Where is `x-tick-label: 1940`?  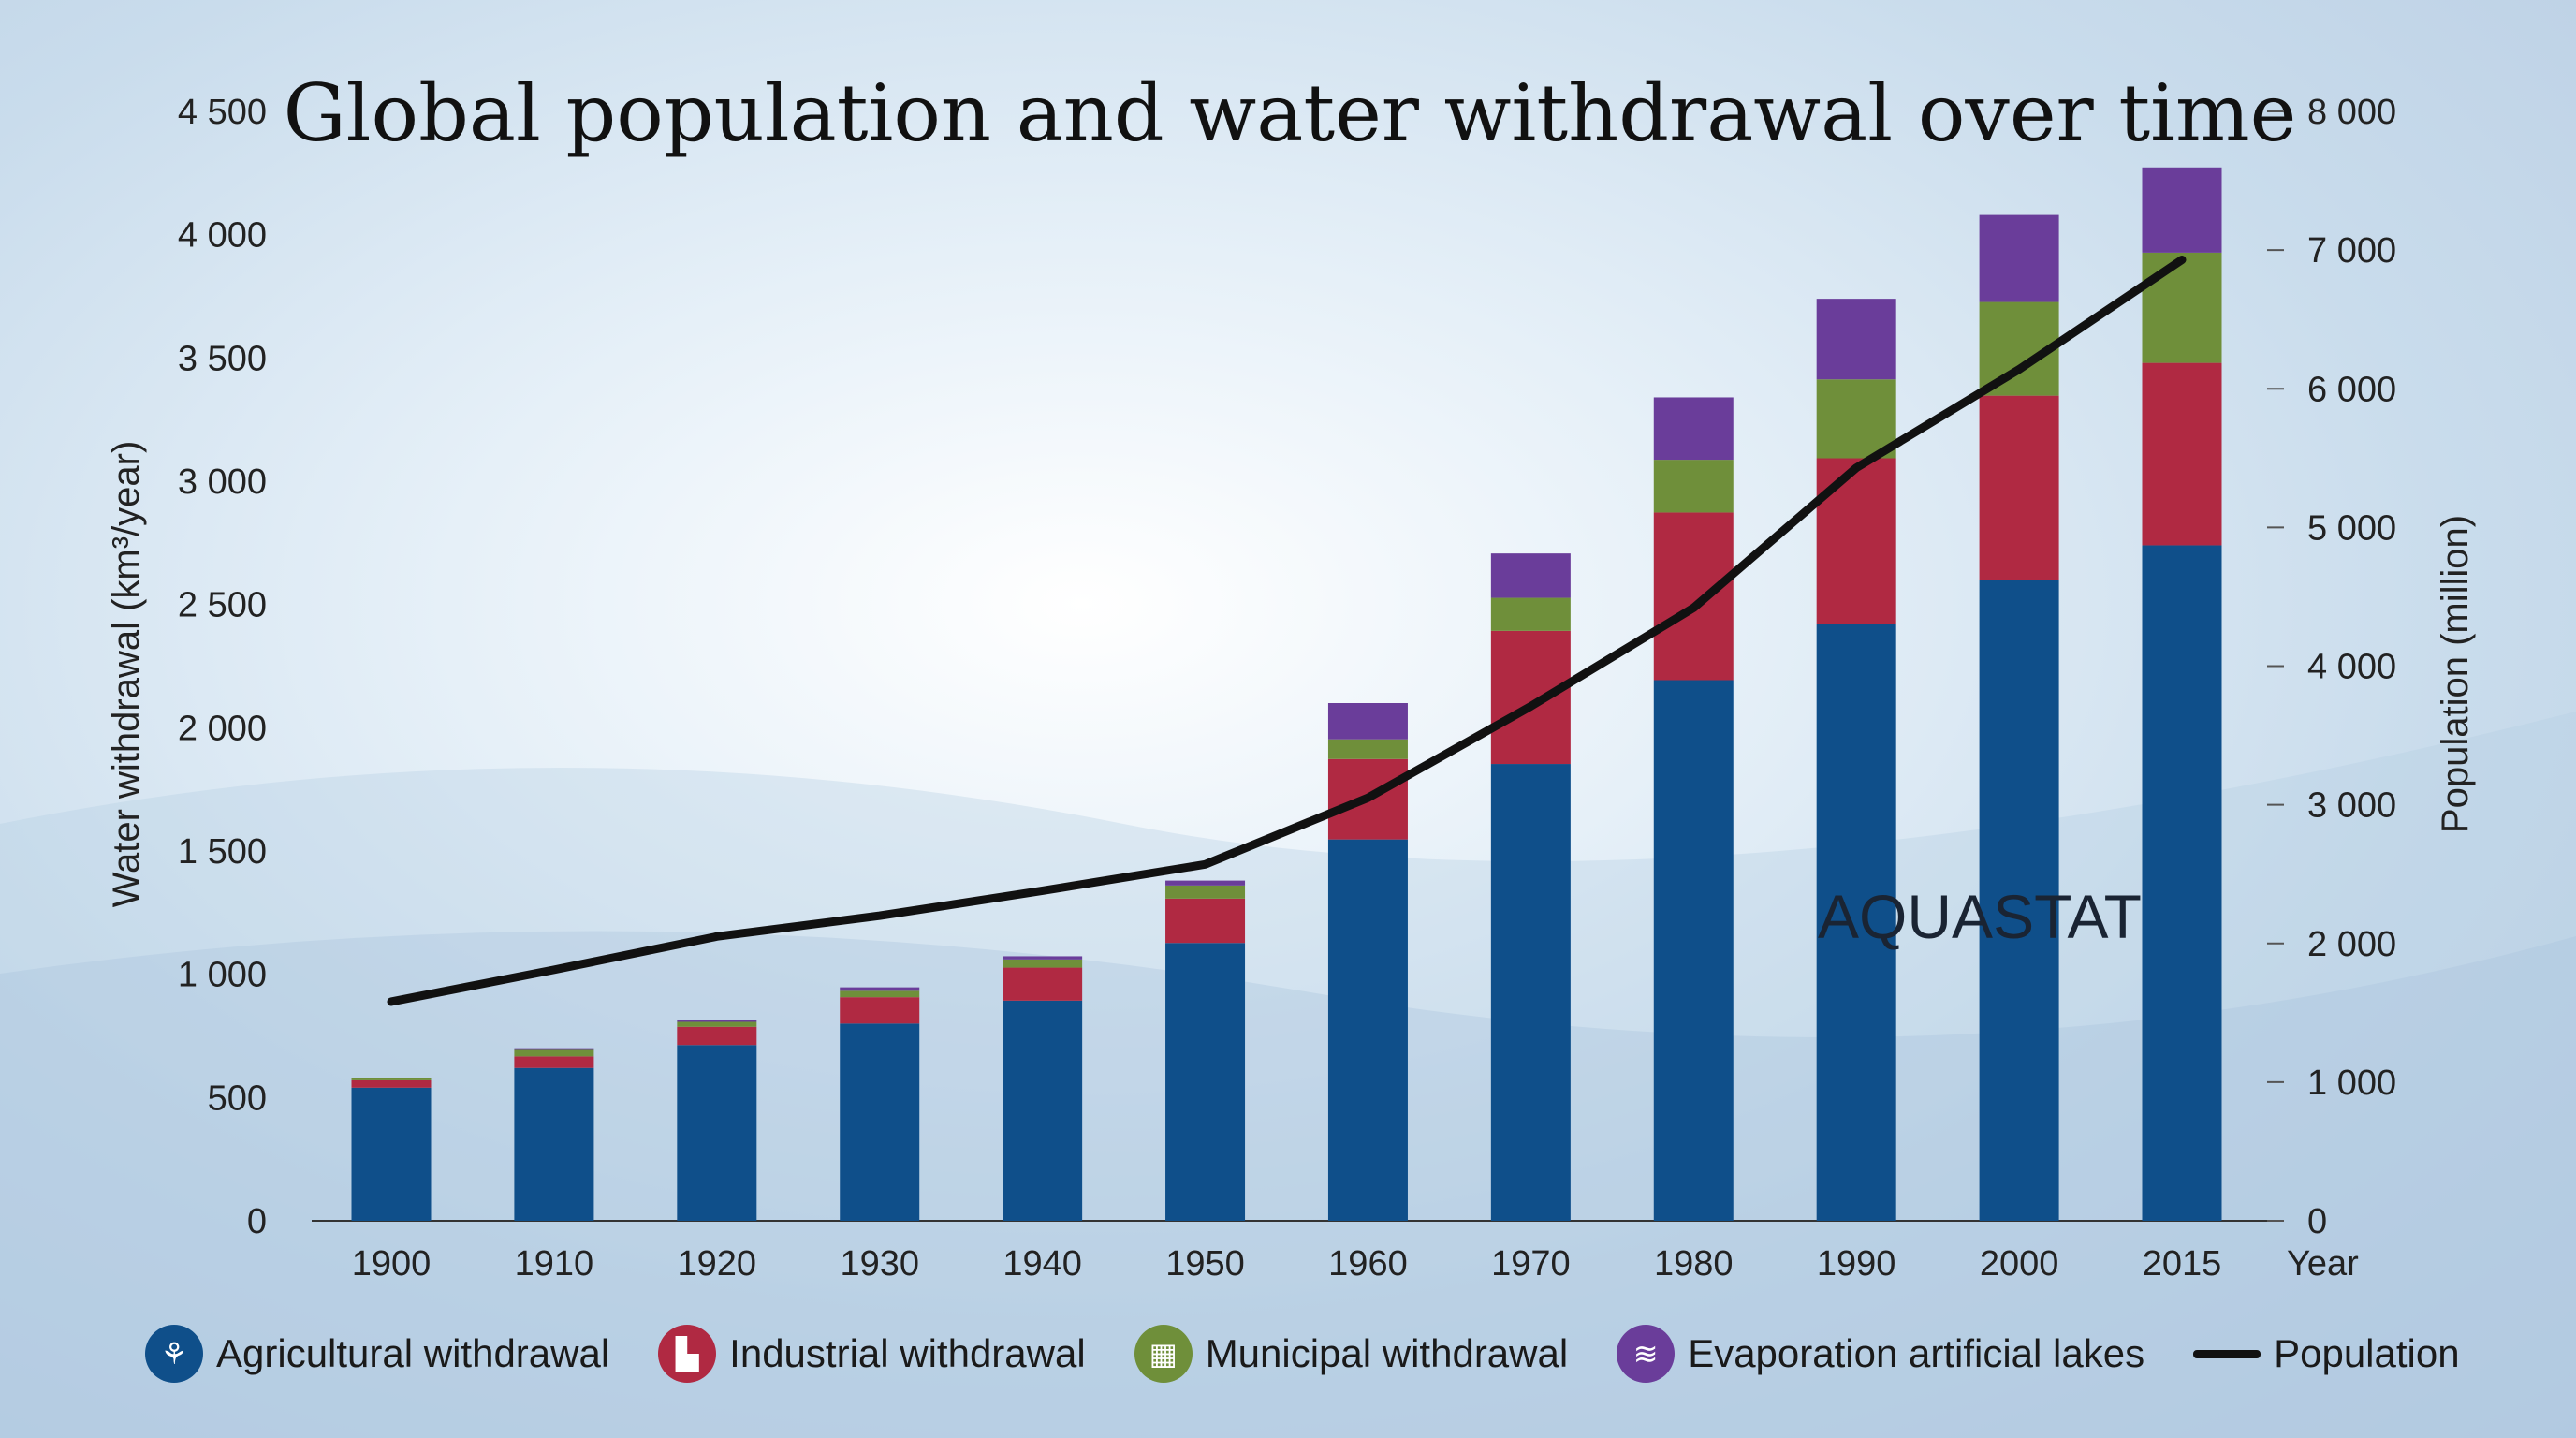
x-tick-label: 1940 is located at coordinates (1042, 1264).